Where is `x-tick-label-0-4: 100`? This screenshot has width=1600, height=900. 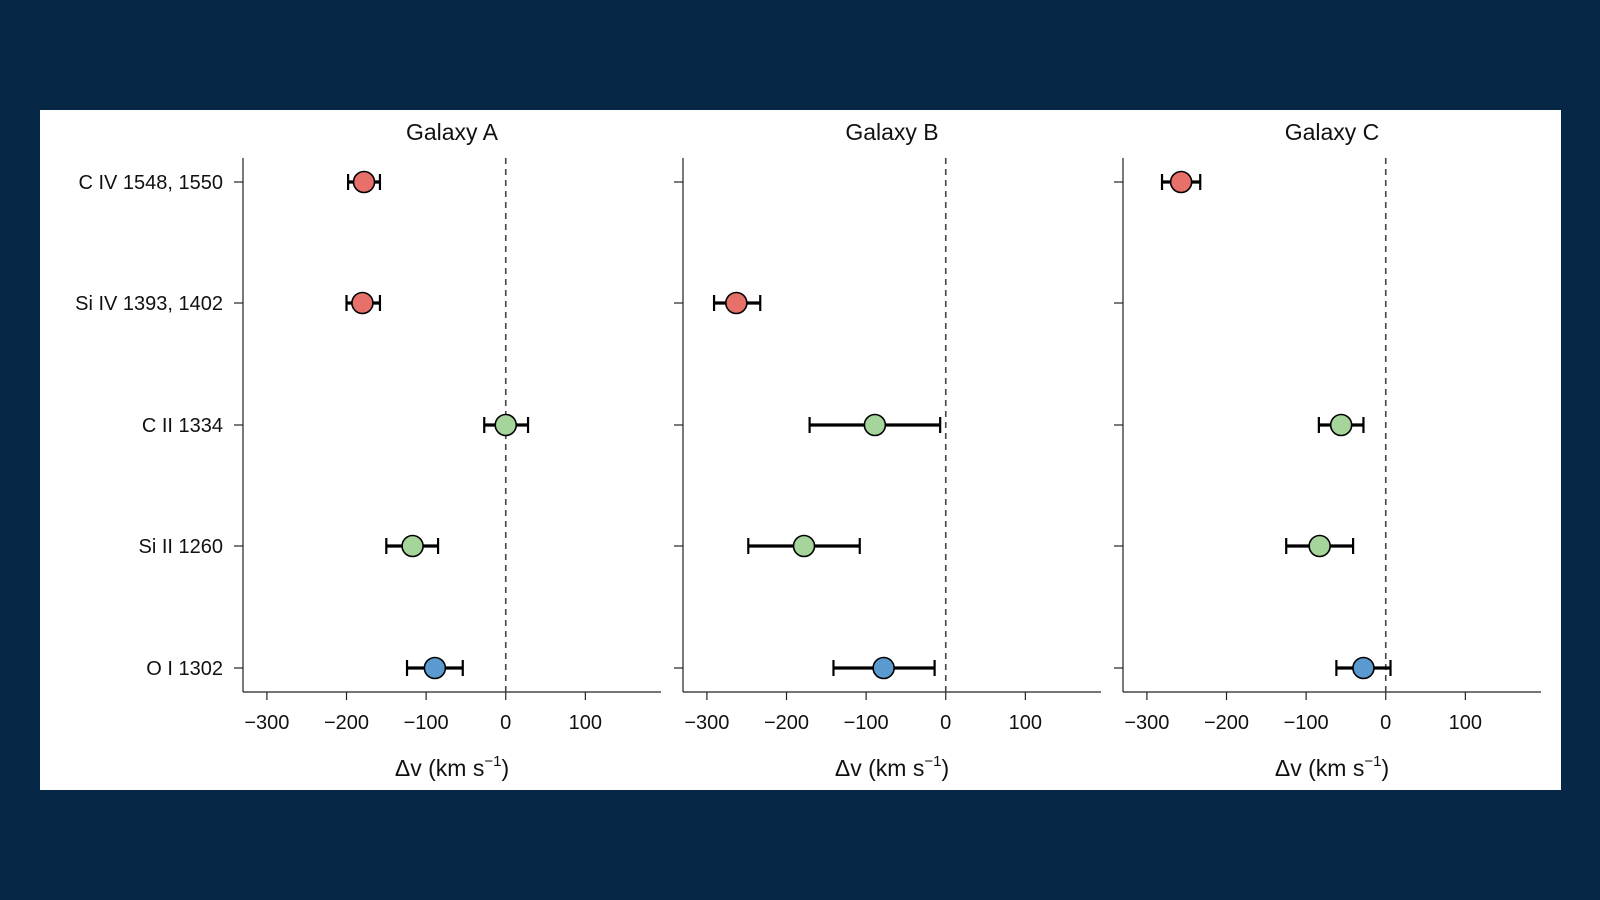 x-tick-label-0-4: 100 is located at coordinates (585, 723).